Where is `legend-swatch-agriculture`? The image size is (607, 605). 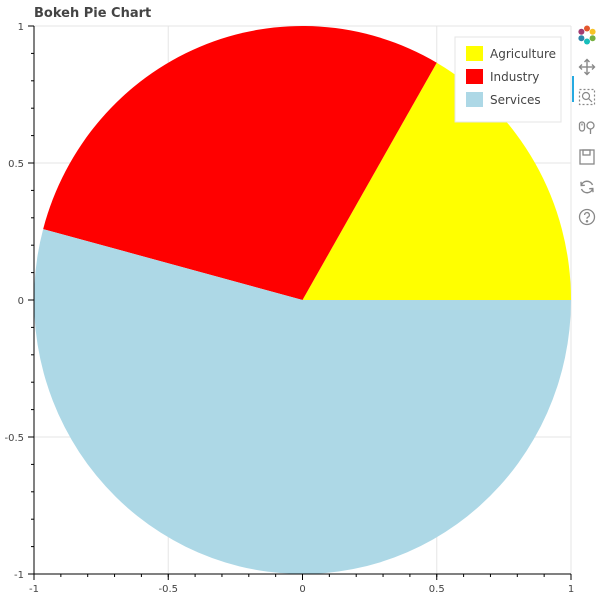 legend-swatch-agriculture is located at coordinates (474, 53).